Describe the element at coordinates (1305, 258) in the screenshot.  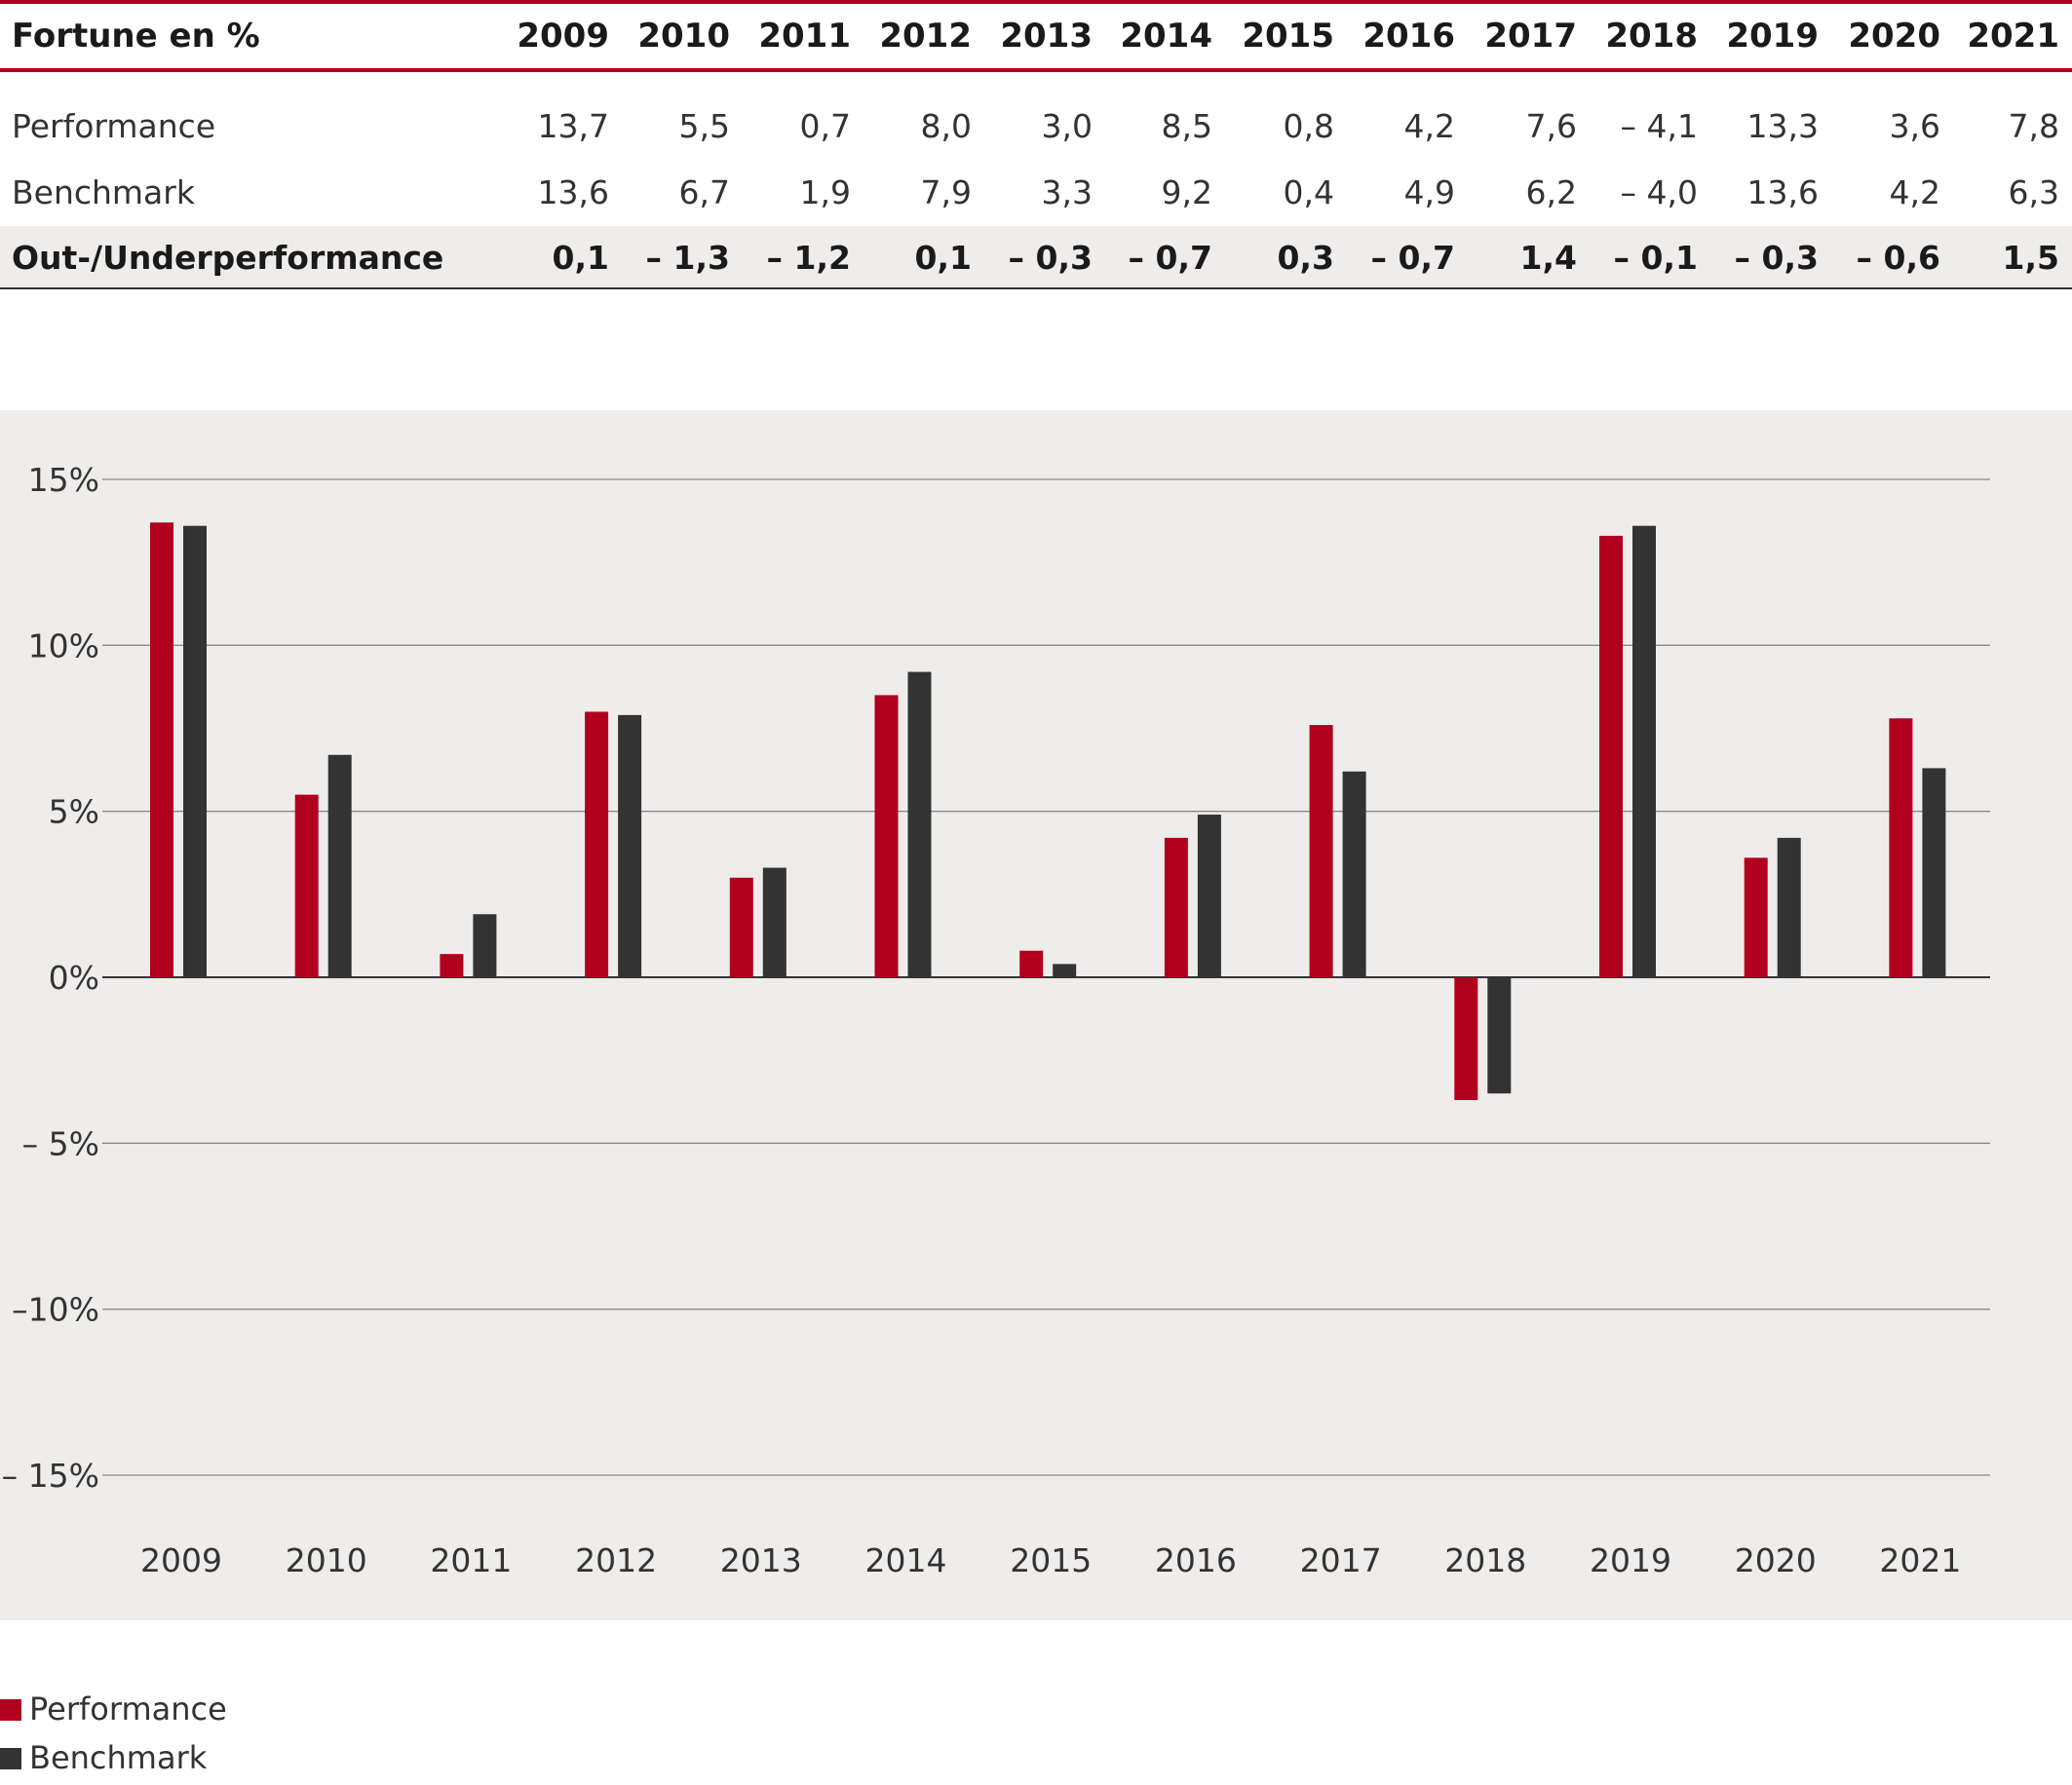
I see `table-cell-outperformance: 0,3` at that location.